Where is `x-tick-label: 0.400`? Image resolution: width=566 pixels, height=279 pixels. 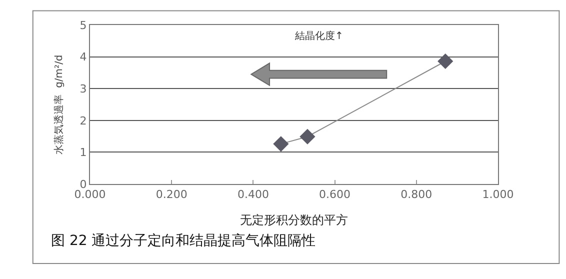
x-tick-label: 0.400 is located at coordinates (253, 195).